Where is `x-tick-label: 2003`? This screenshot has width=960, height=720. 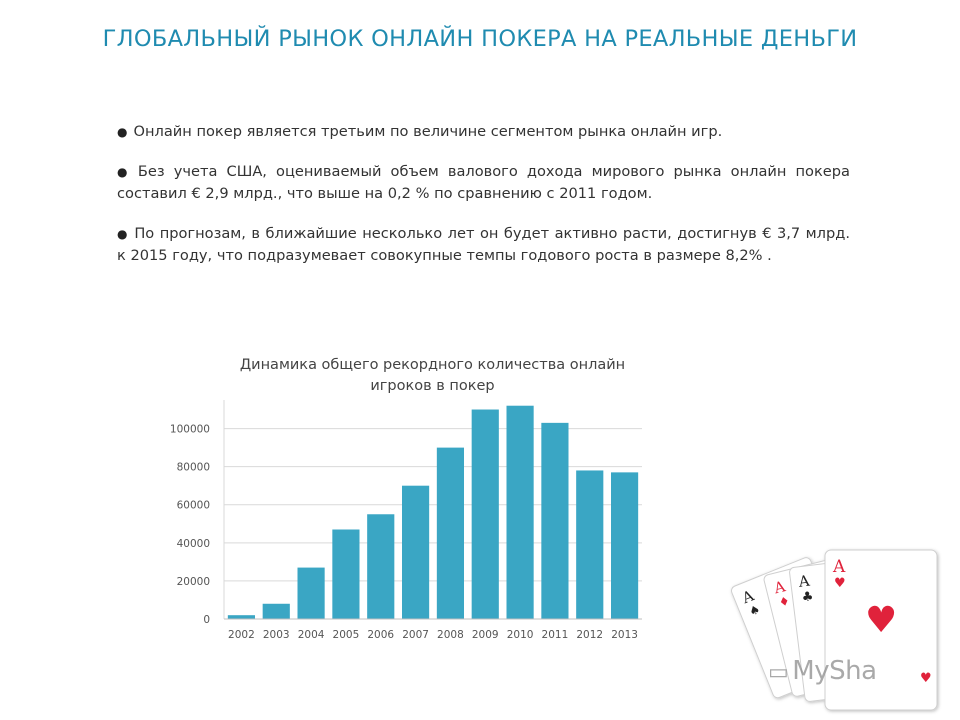 x-tick-label: 2003 is located at coordinates (276, 635).